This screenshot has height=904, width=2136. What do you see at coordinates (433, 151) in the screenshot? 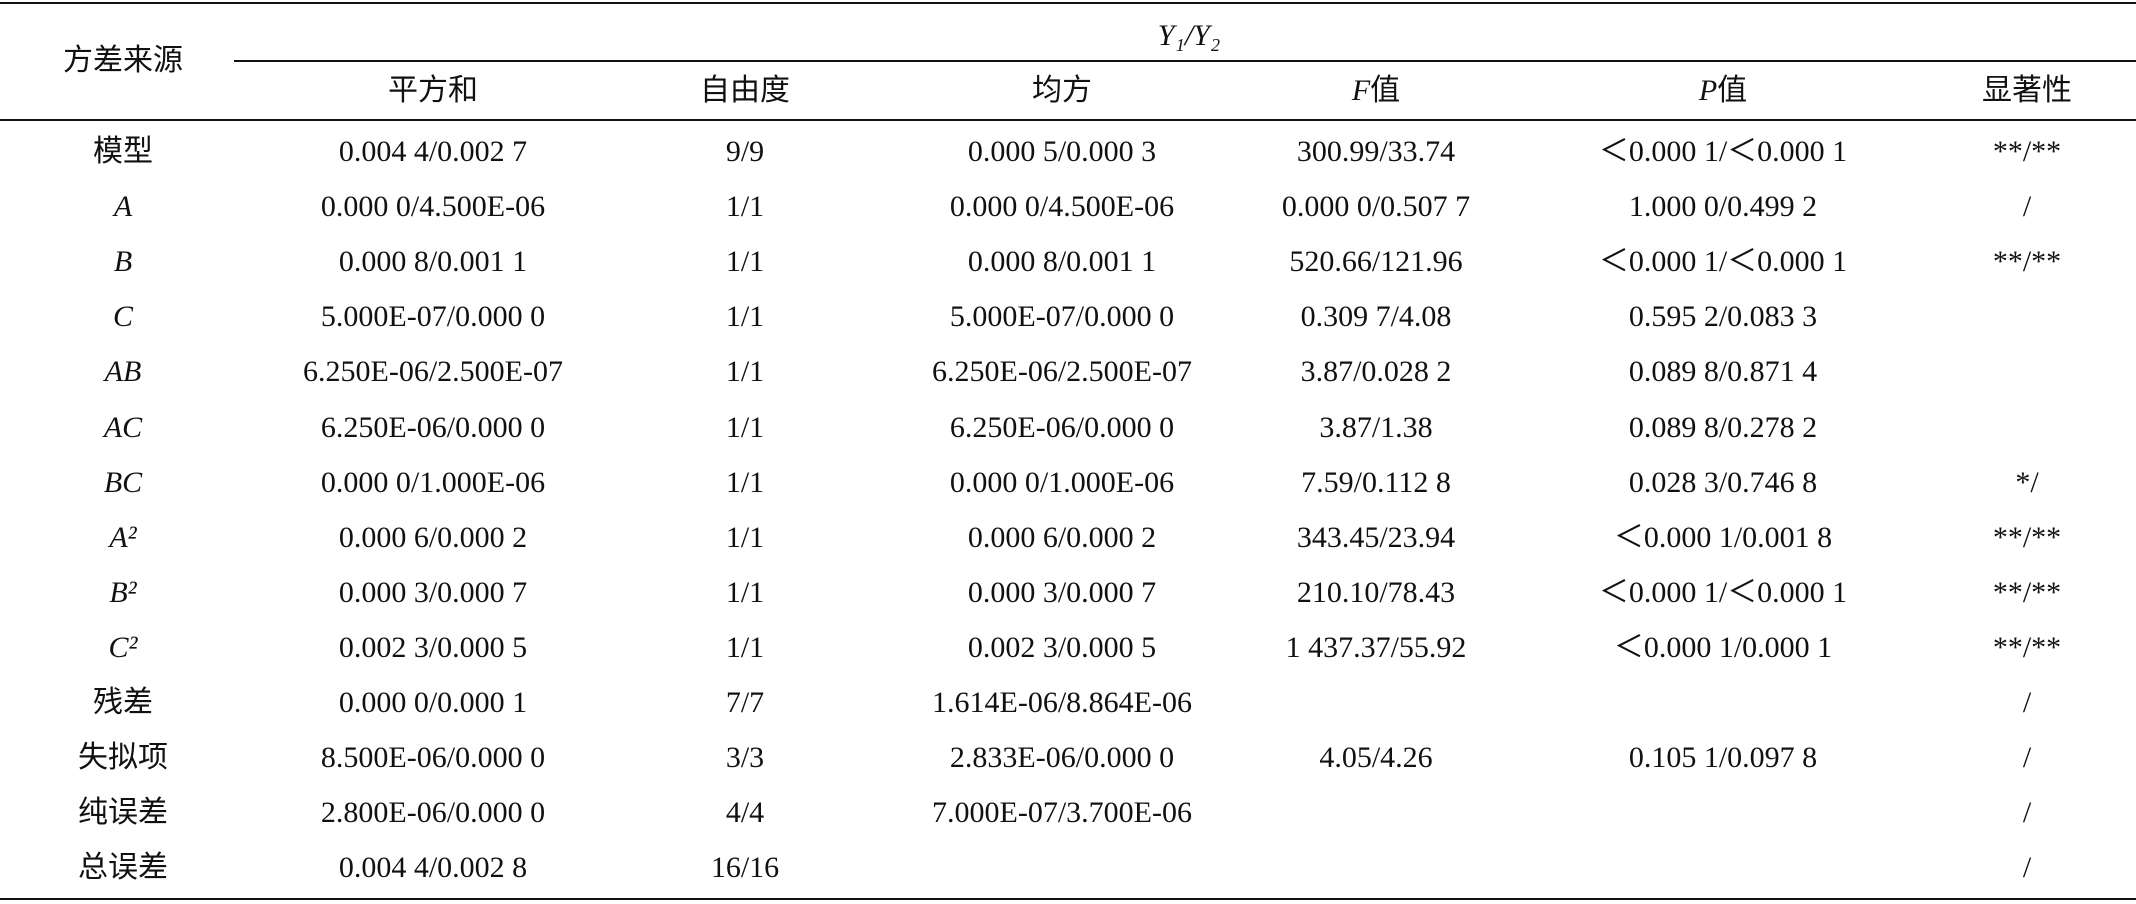
I see `cell: 0.004 4/0.002 7` at bounding box center [433, 151].